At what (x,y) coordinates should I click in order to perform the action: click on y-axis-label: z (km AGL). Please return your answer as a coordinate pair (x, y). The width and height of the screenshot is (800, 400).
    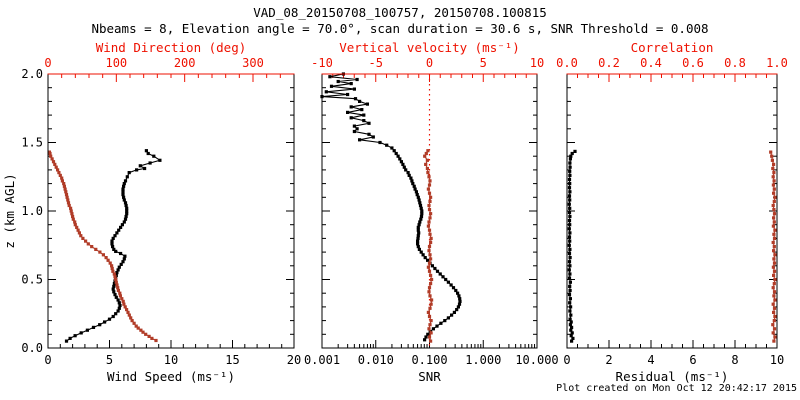
    Looking at the image, I should click on (9, 210).